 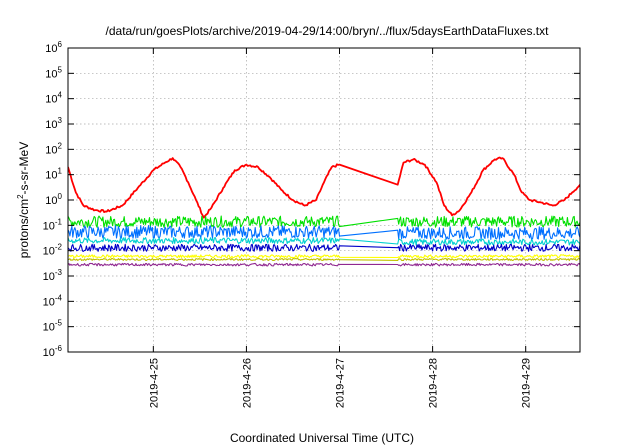 I want to click on y-tick-label: 10⁻⁴, so click(x=53, y=300).